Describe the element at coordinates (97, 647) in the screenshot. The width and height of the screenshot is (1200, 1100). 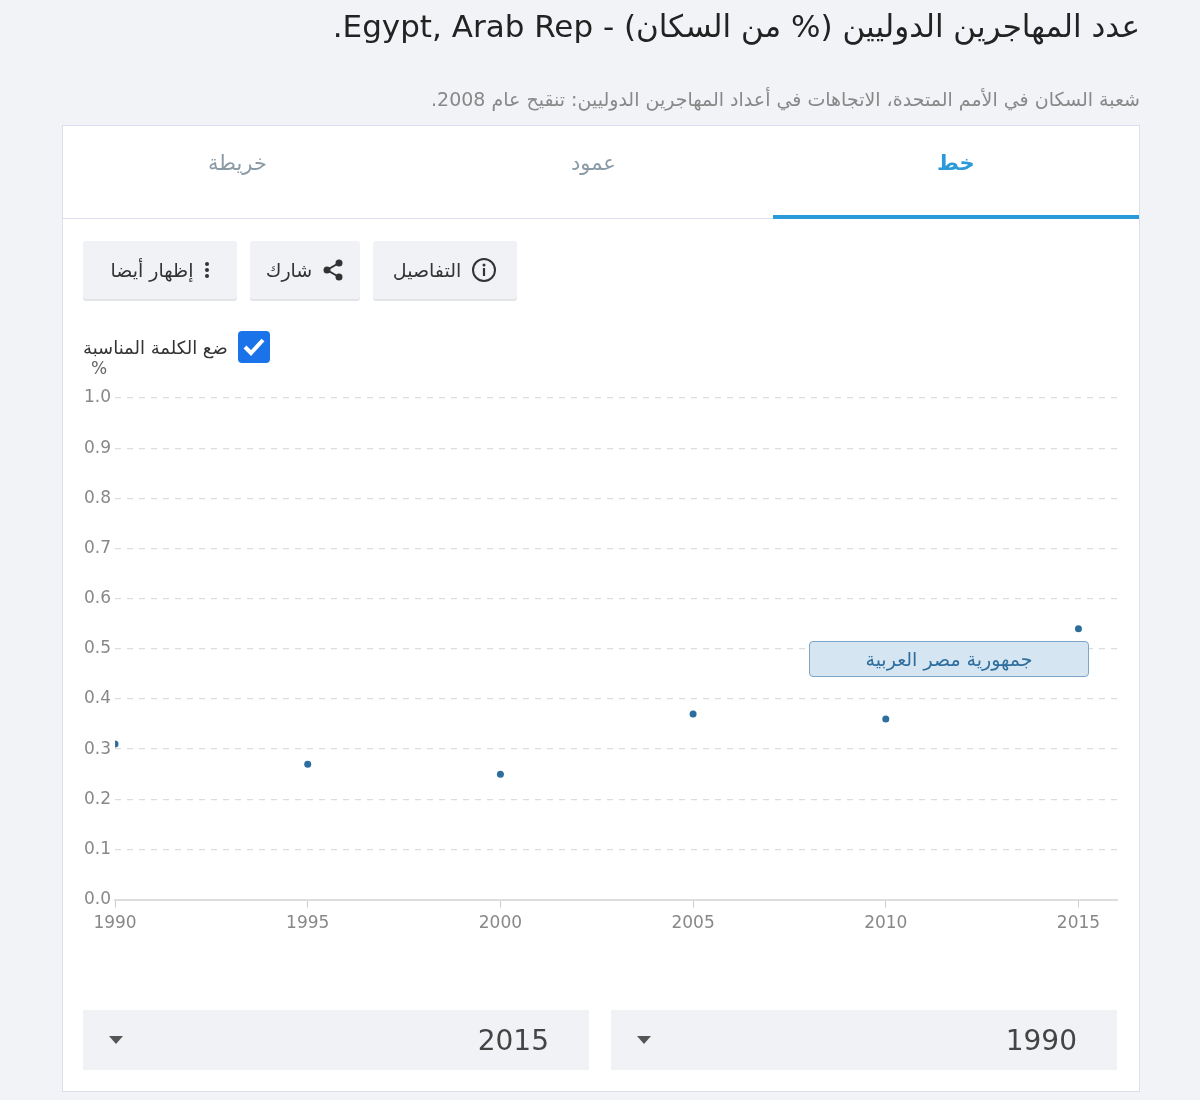
I see `y-tick-label: 0.5` at that location.